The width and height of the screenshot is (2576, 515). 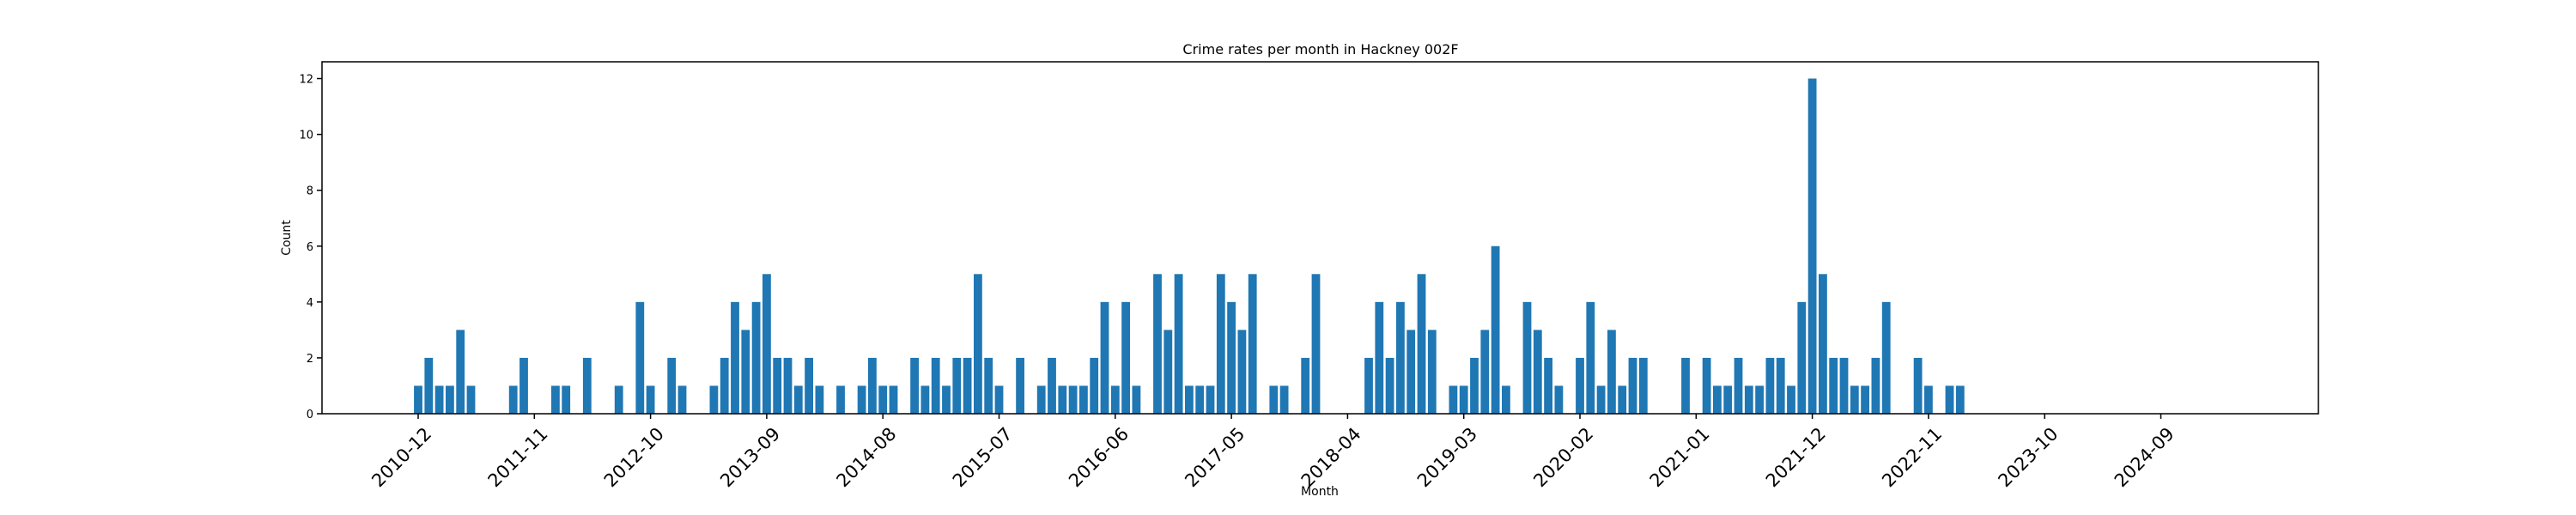 What do you see at coordinates (310, 191) in the screenshot?
I see `y-tick-label-8: 8` at bounding box center [310, 191].